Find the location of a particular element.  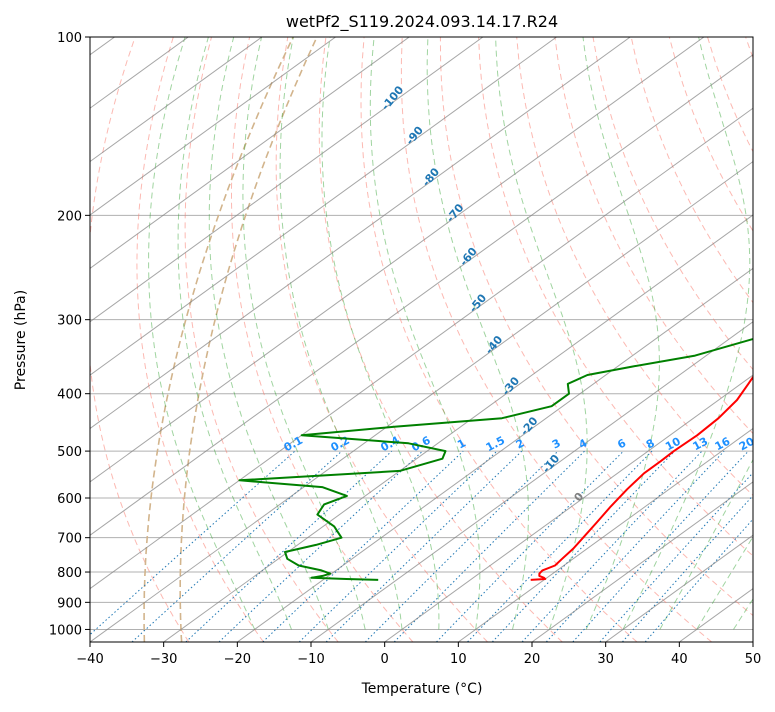

x-tick-label: 0 is located at coordinates (385, 659).